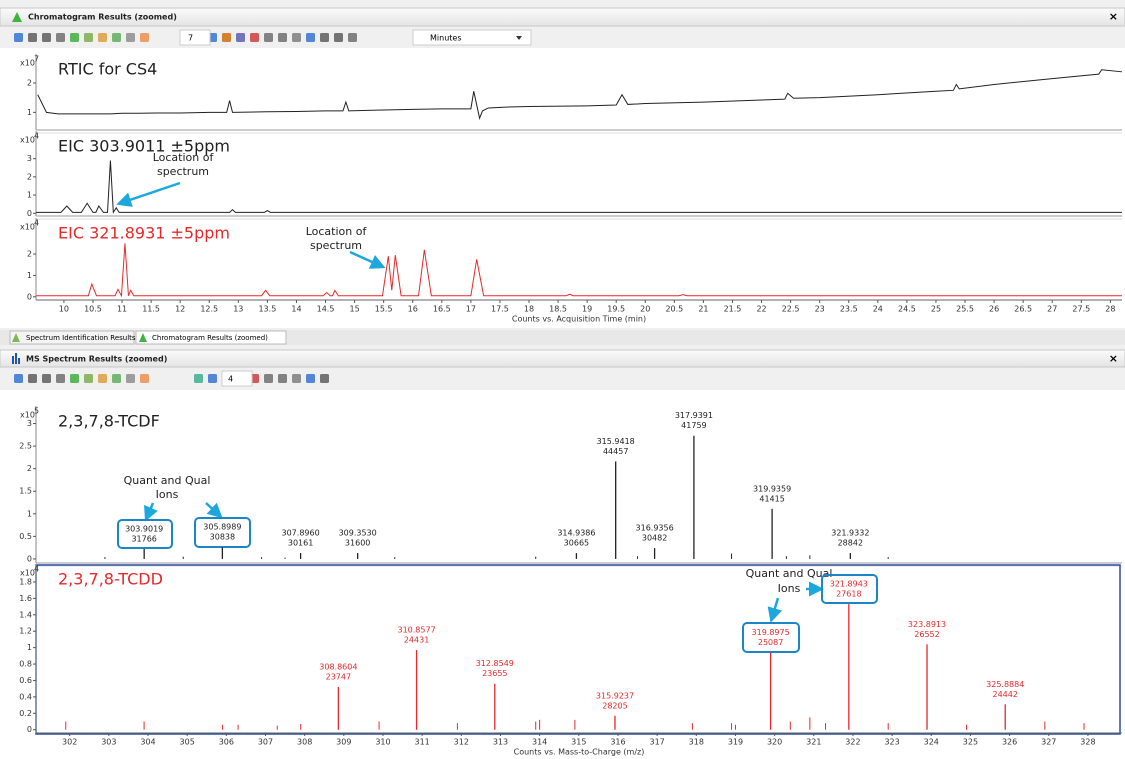 Image resolution: width=1125 pixels, height=759 pixels. What do you see at coordinates (16, 358) in the screenshot?
I see `window-icon` at bounding box center [16, 358].